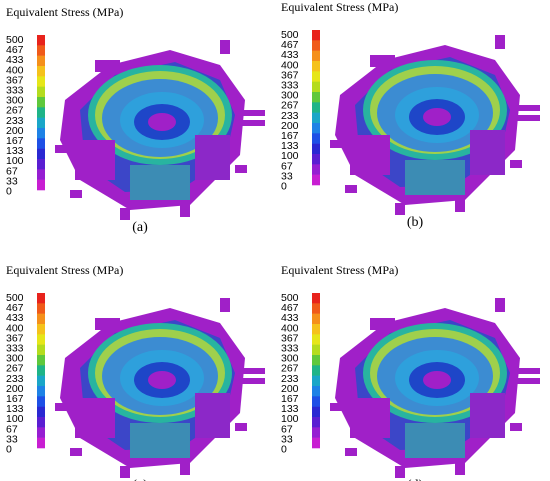  What do you see at coordinates (290, 379) in the screenshot?
I see `legend-label: 233` at bounding box center [290, 379].